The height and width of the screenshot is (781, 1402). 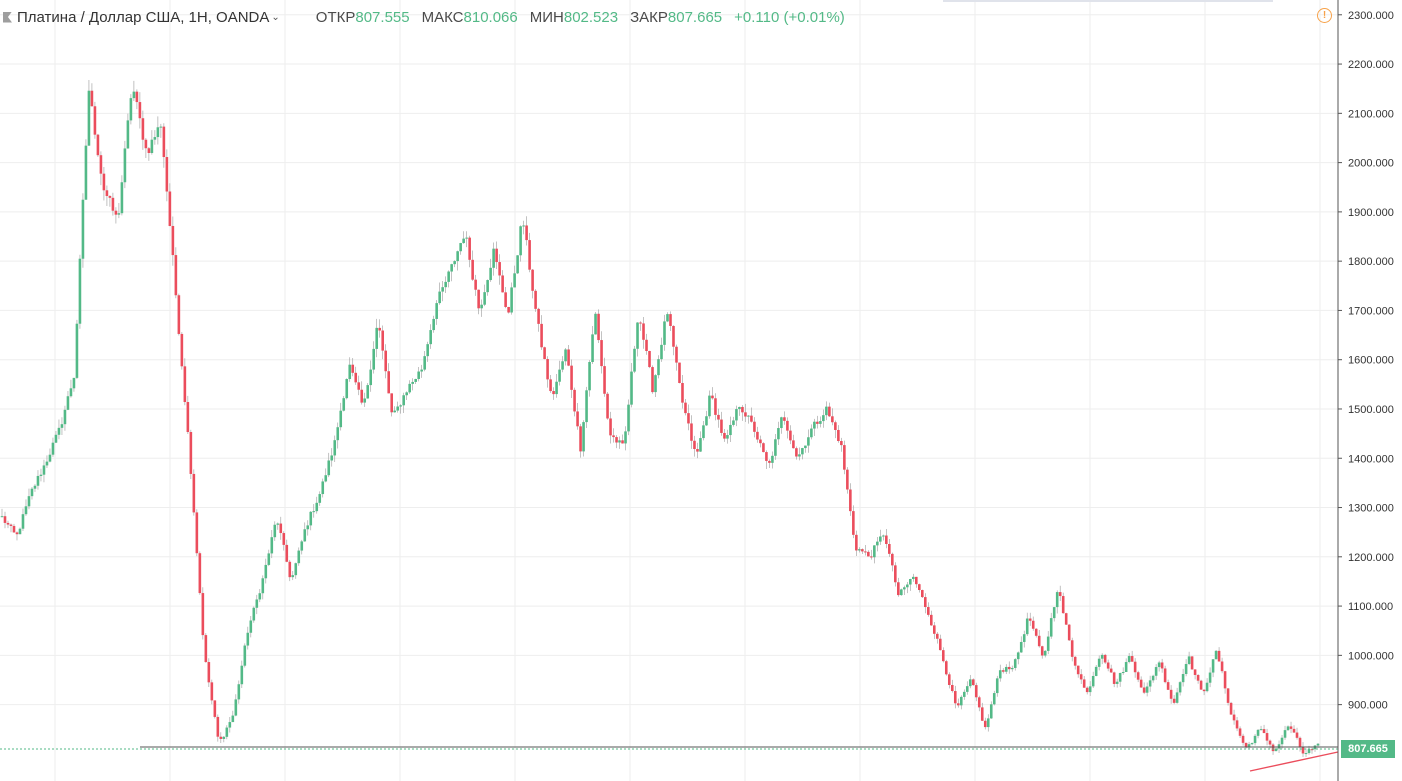 I want to click on close-label: ЗАКР, so click(x=649, y=17).